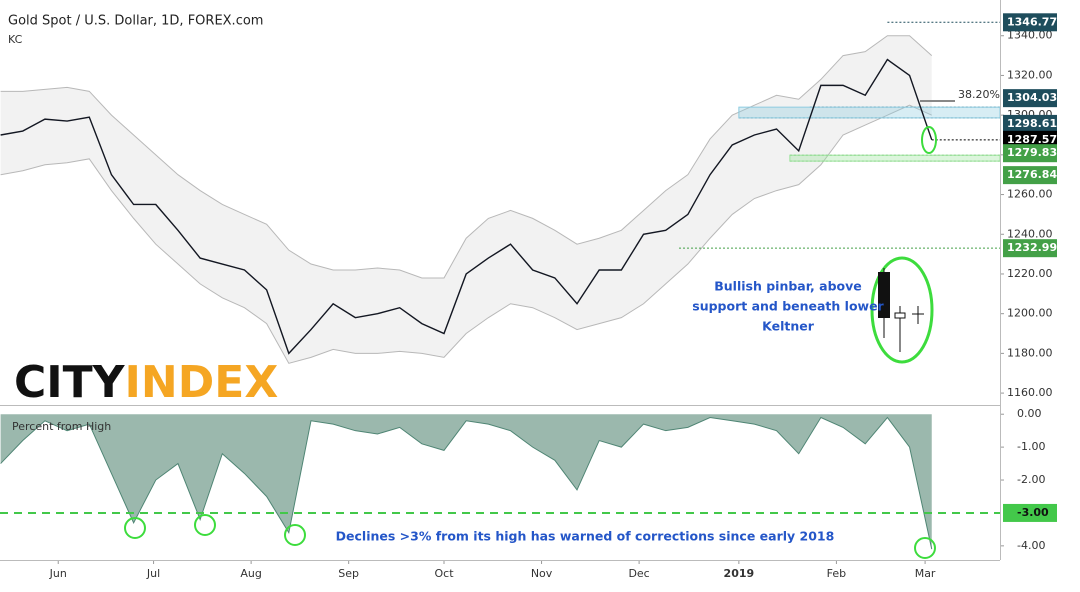 This screenshot has width=1080, height=592. What do you see at coordinates (444, 573) in the screenshot?
I see `x-tick-label: Oct` at bounding box center [444, 573].